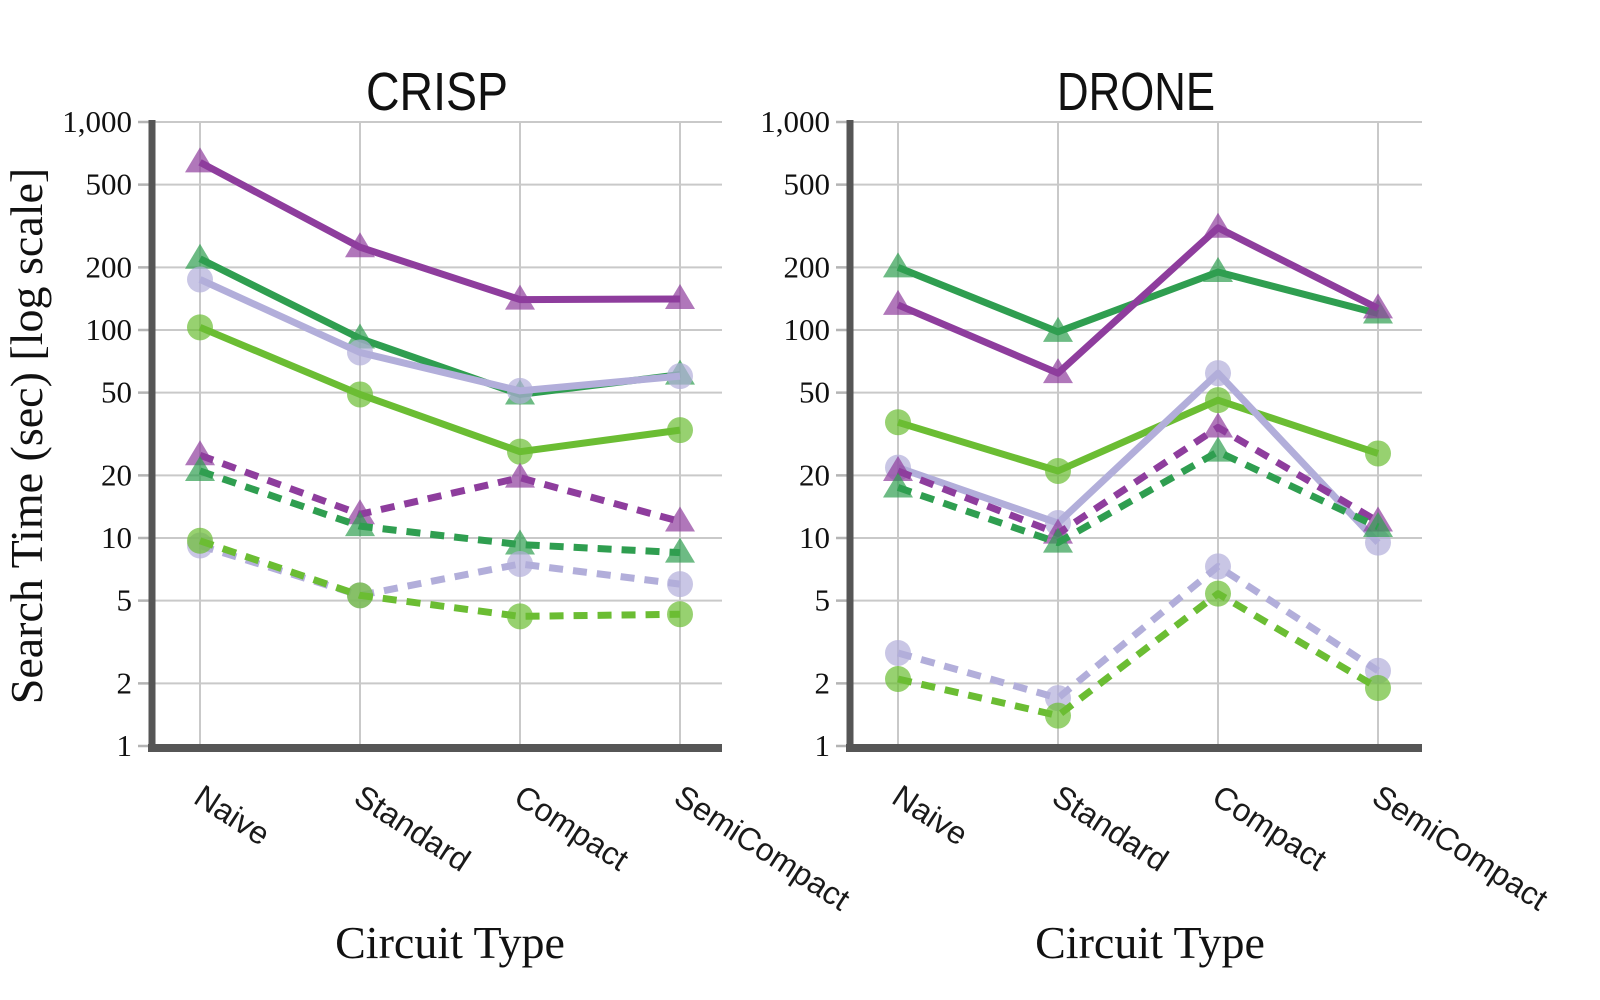 The width and height of the screenshot is (1600, 1000). What do you see at coordinates (26, 436) in the screenshot?
I see `y-axis-title: Search Time (sec) [log scale]` at bounding box center [26, 436].